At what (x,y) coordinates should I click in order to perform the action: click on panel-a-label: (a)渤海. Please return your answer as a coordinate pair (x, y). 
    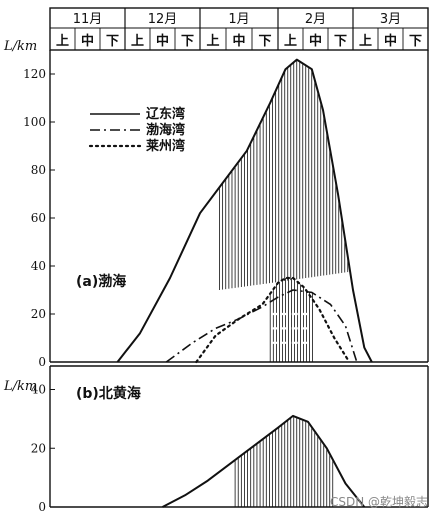
    Looking at the image, I should click on (101, 281).